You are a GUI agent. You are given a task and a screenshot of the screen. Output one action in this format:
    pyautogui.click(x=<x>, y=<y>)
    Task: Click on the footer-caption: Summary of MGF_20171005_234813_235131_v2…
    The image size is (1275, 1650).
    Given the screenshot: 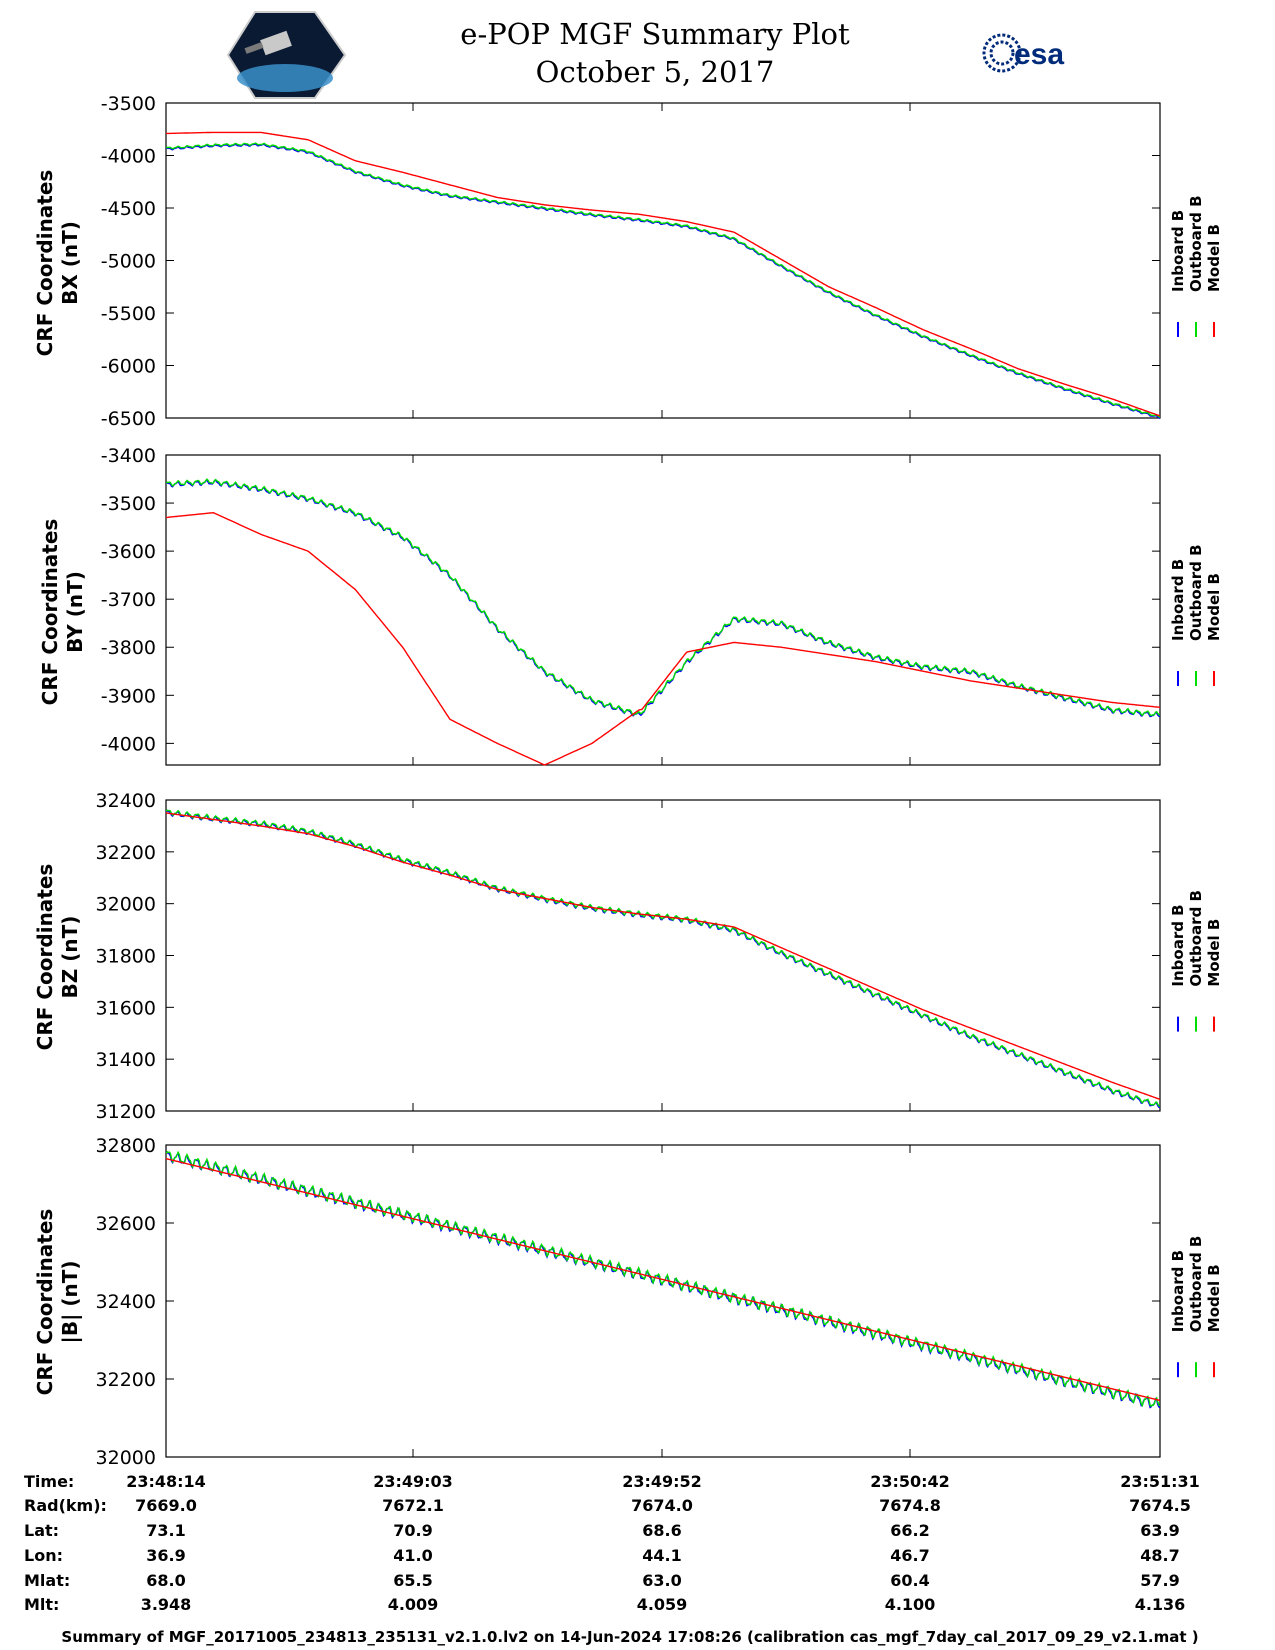 What is the action you would take?
    pyautogui.click(x=629, y=1637)
    